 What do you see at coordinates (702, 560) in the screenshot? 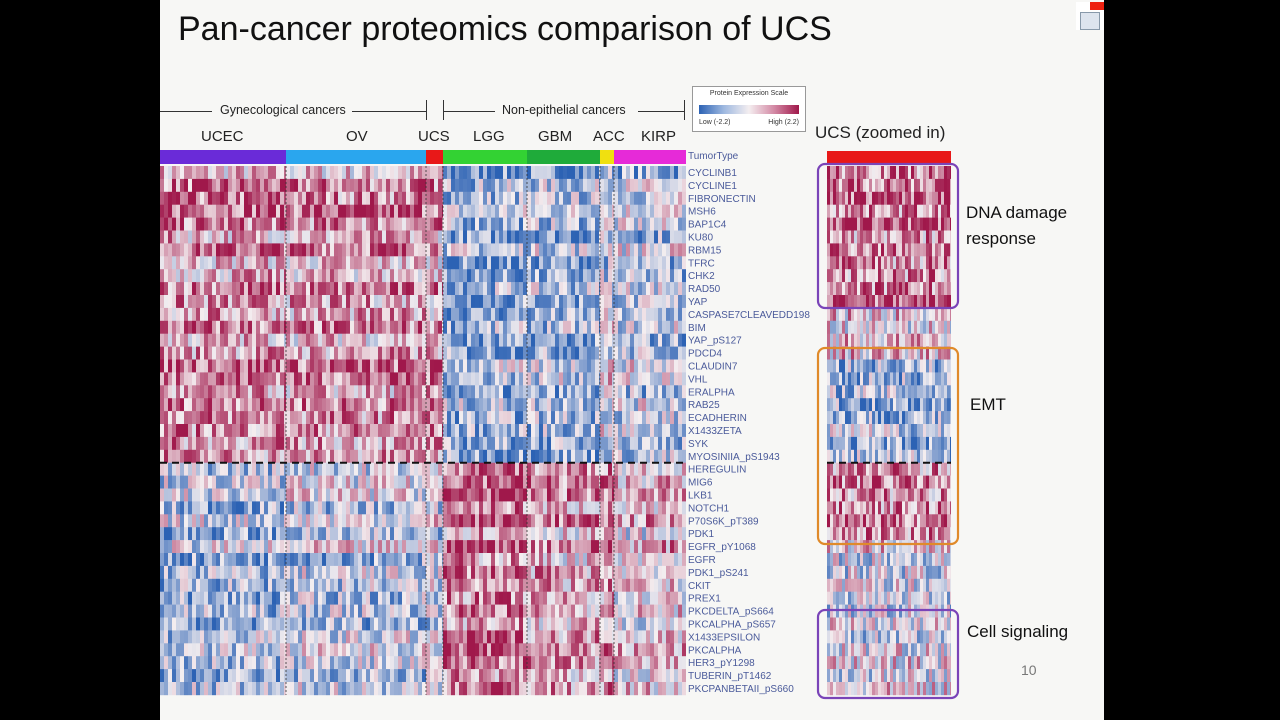
I see `gene-label: EGFR` at bounding box center [702, 560].